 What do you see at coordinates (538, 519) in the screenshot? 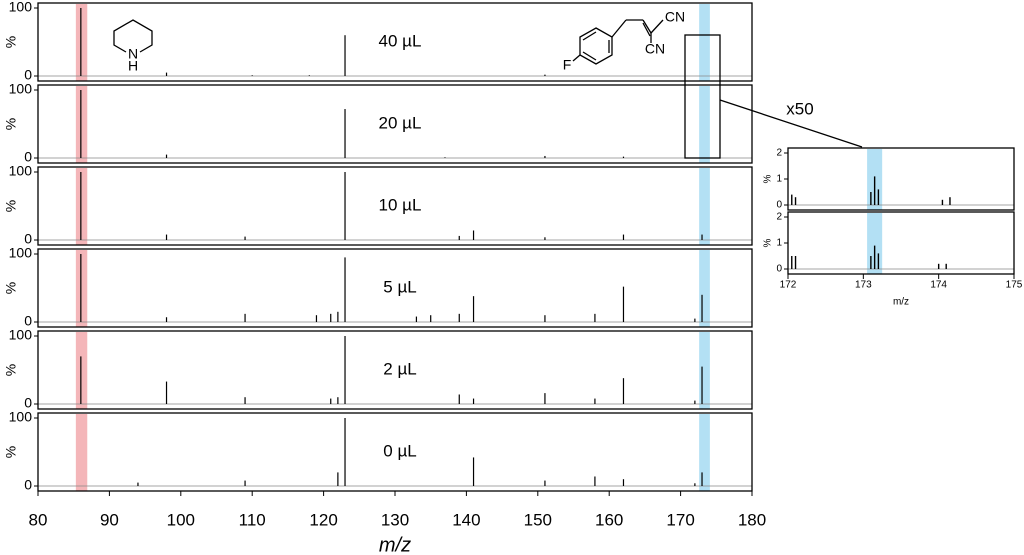
I see `x-tick-label: 150` at bounding box center [538, 519].